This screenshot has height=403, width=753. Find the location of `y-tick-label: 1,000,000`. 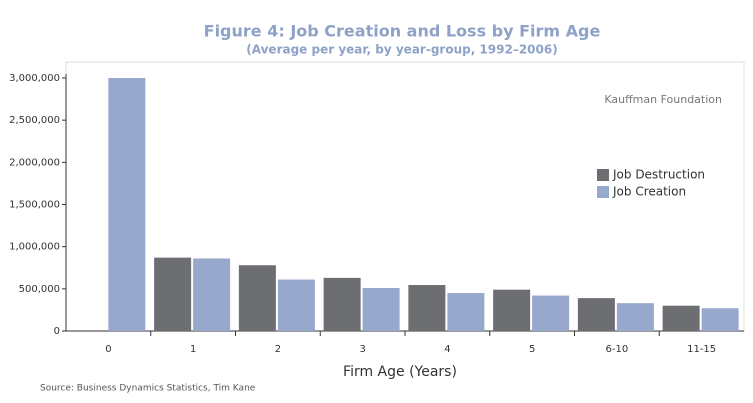

y-tick-label: 1,000,000 is located at coordinates (34, 247).